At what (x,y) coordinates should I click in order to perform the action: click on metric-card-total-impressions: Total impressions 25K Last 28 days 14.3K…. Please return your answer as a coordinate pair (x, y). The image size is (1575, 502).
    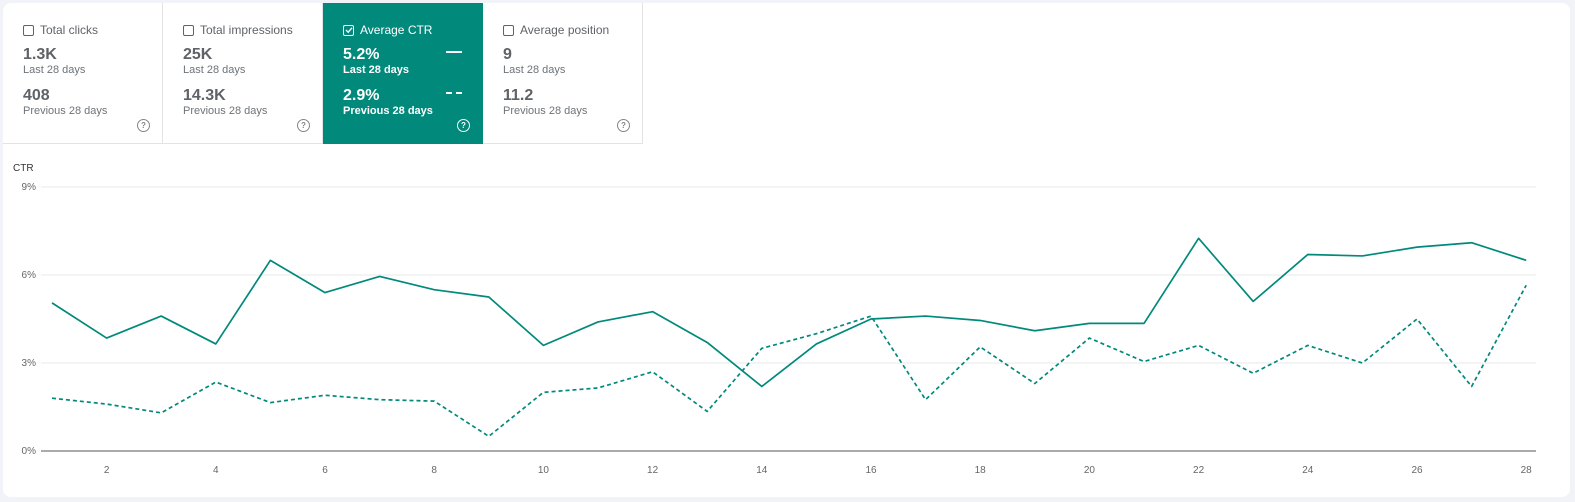
    Looking at the image, I should click on (243, 73).